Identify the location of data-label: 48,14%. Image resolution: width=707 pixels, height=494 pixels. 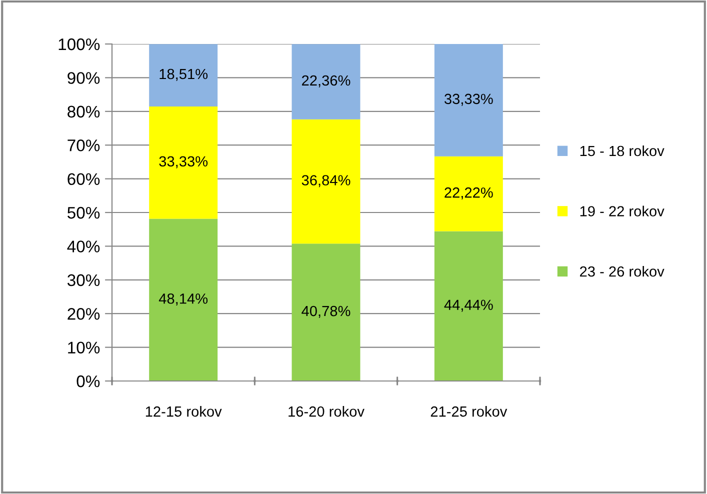
(183, 299).